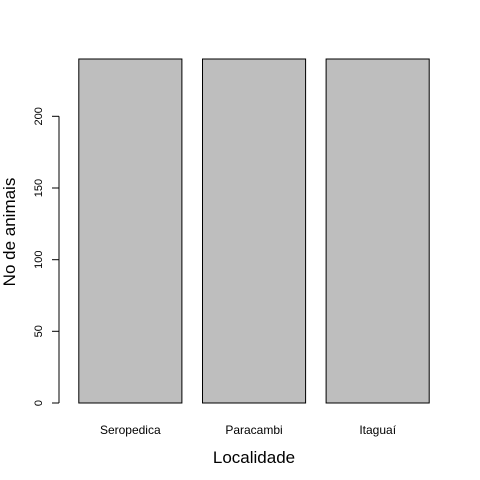 The height and width of the screenshot is (480, 480). What do you see at coordinates (39, 403) in the screenshot?
I see `y-tick-label: 0` at bounding box center [39, 403].